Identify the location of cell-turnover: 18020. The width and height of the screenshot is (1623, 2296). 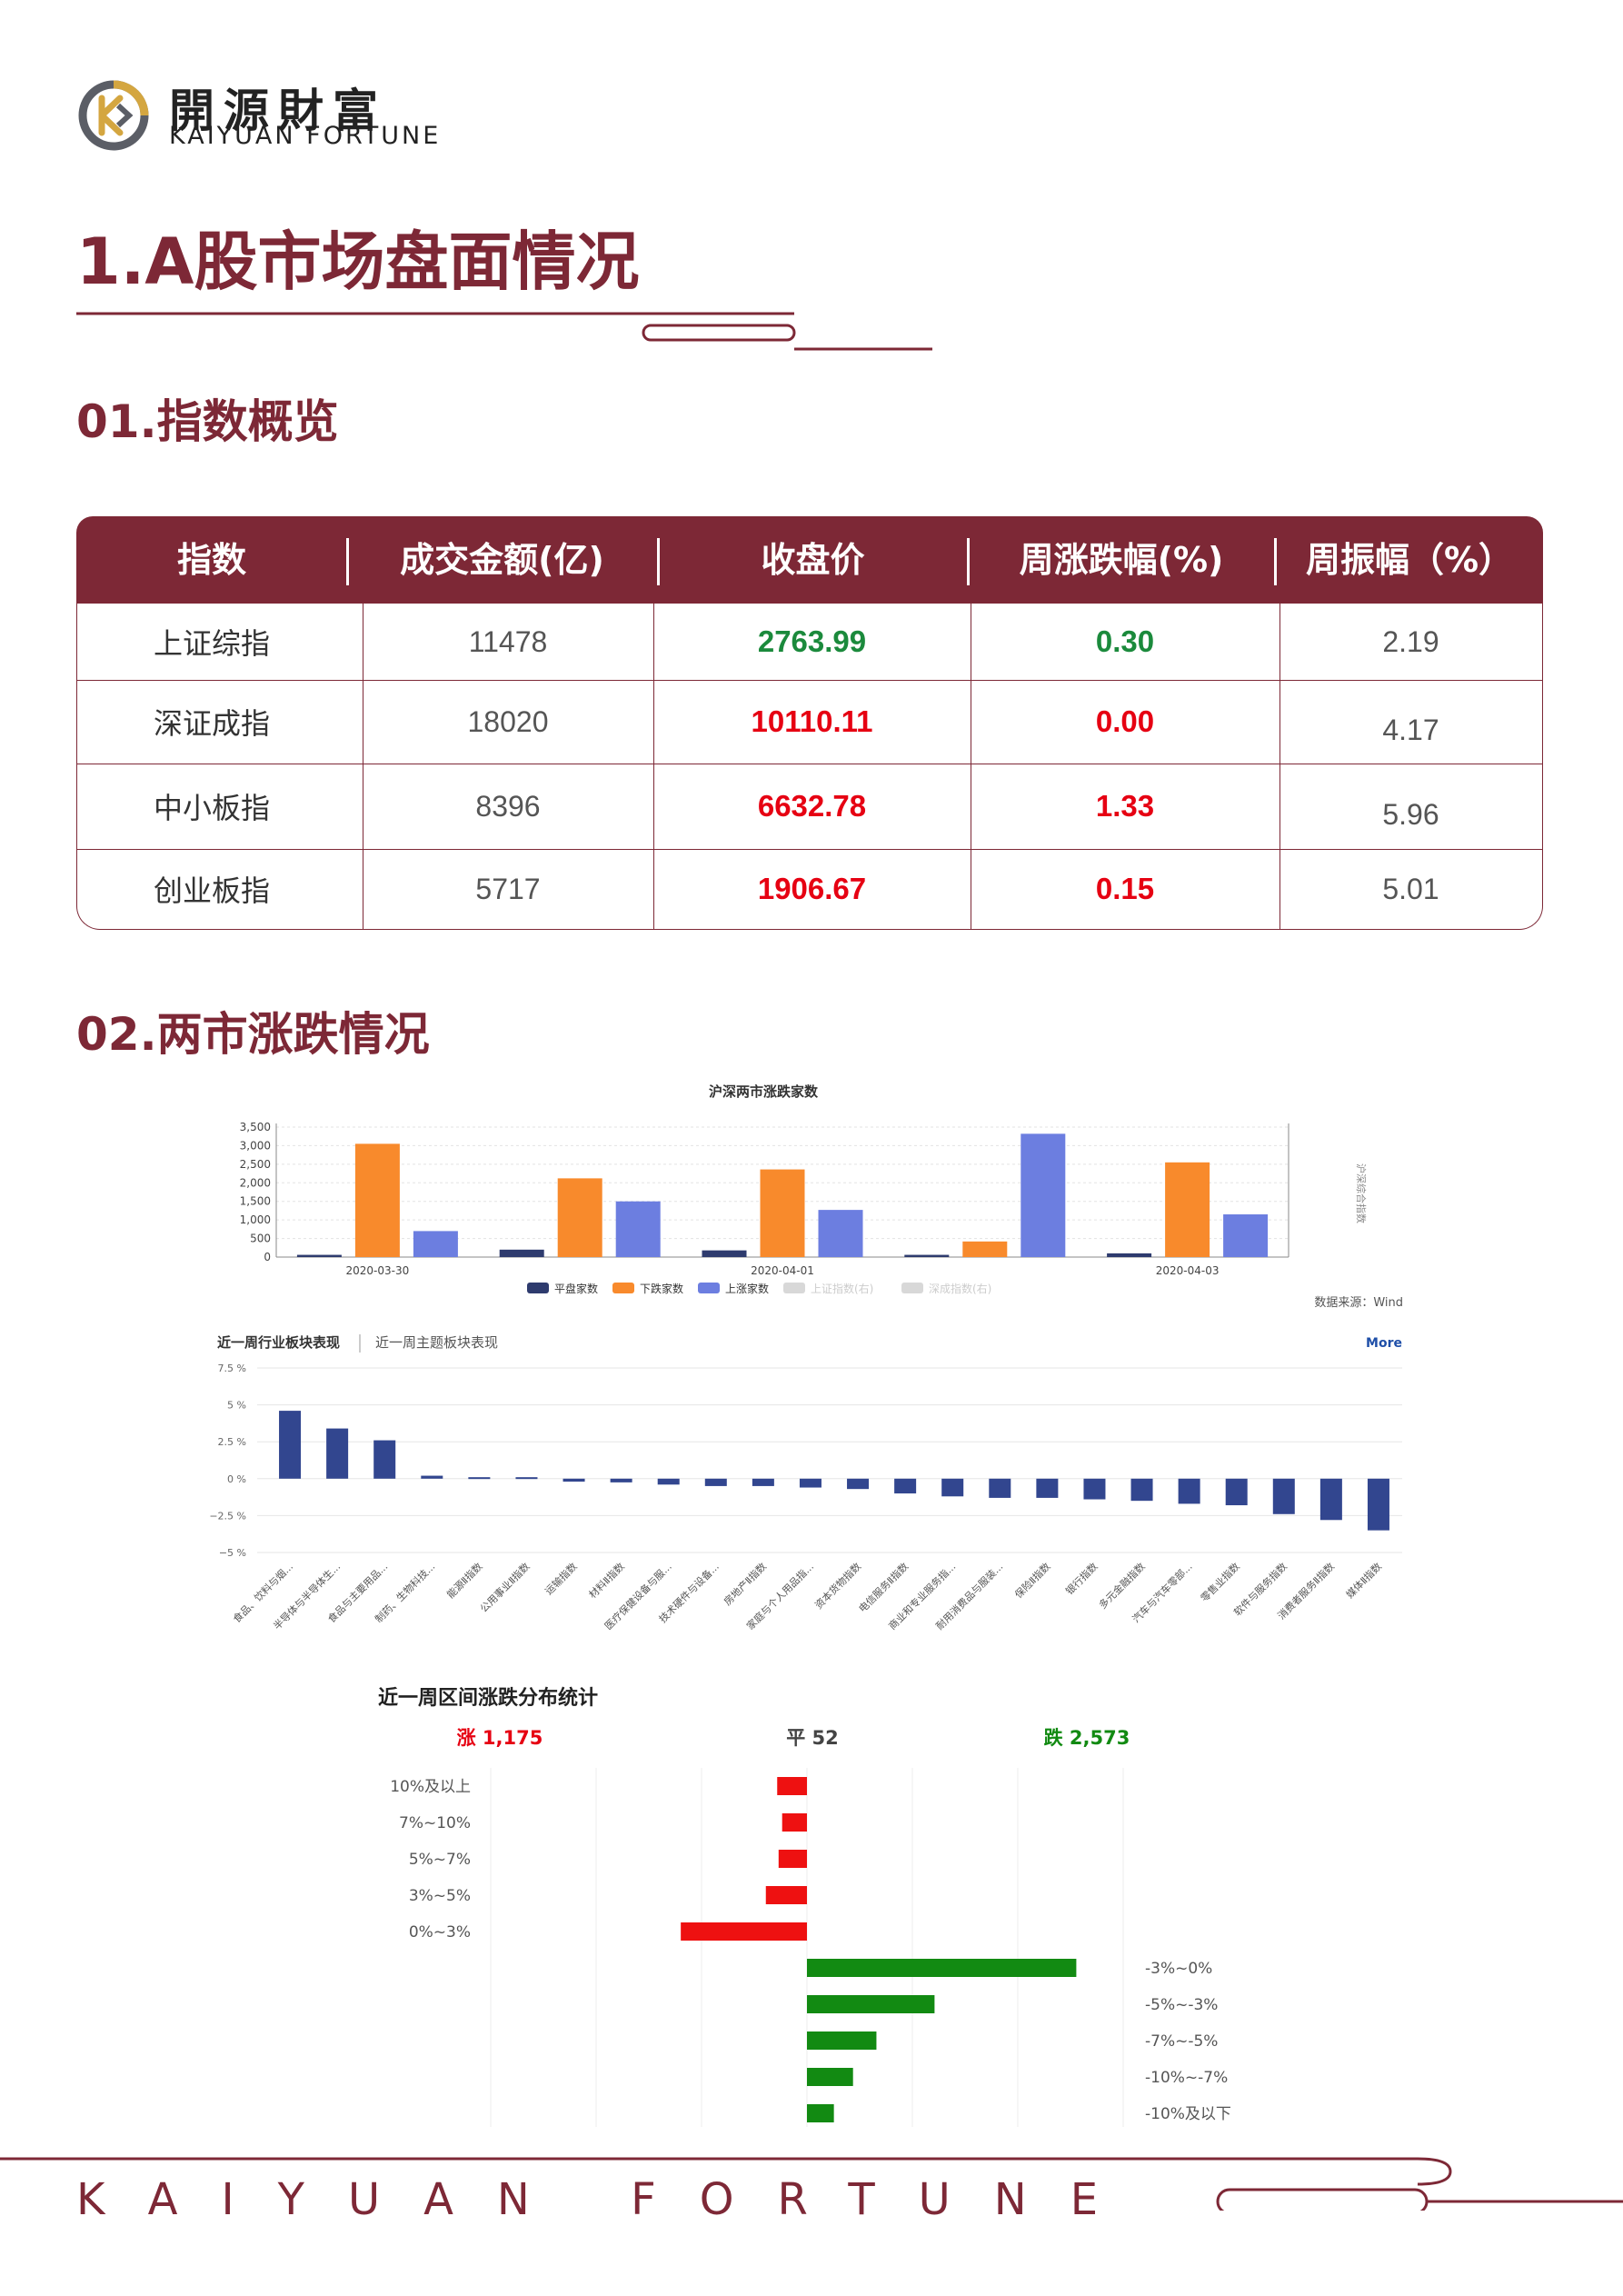
(508, 721).